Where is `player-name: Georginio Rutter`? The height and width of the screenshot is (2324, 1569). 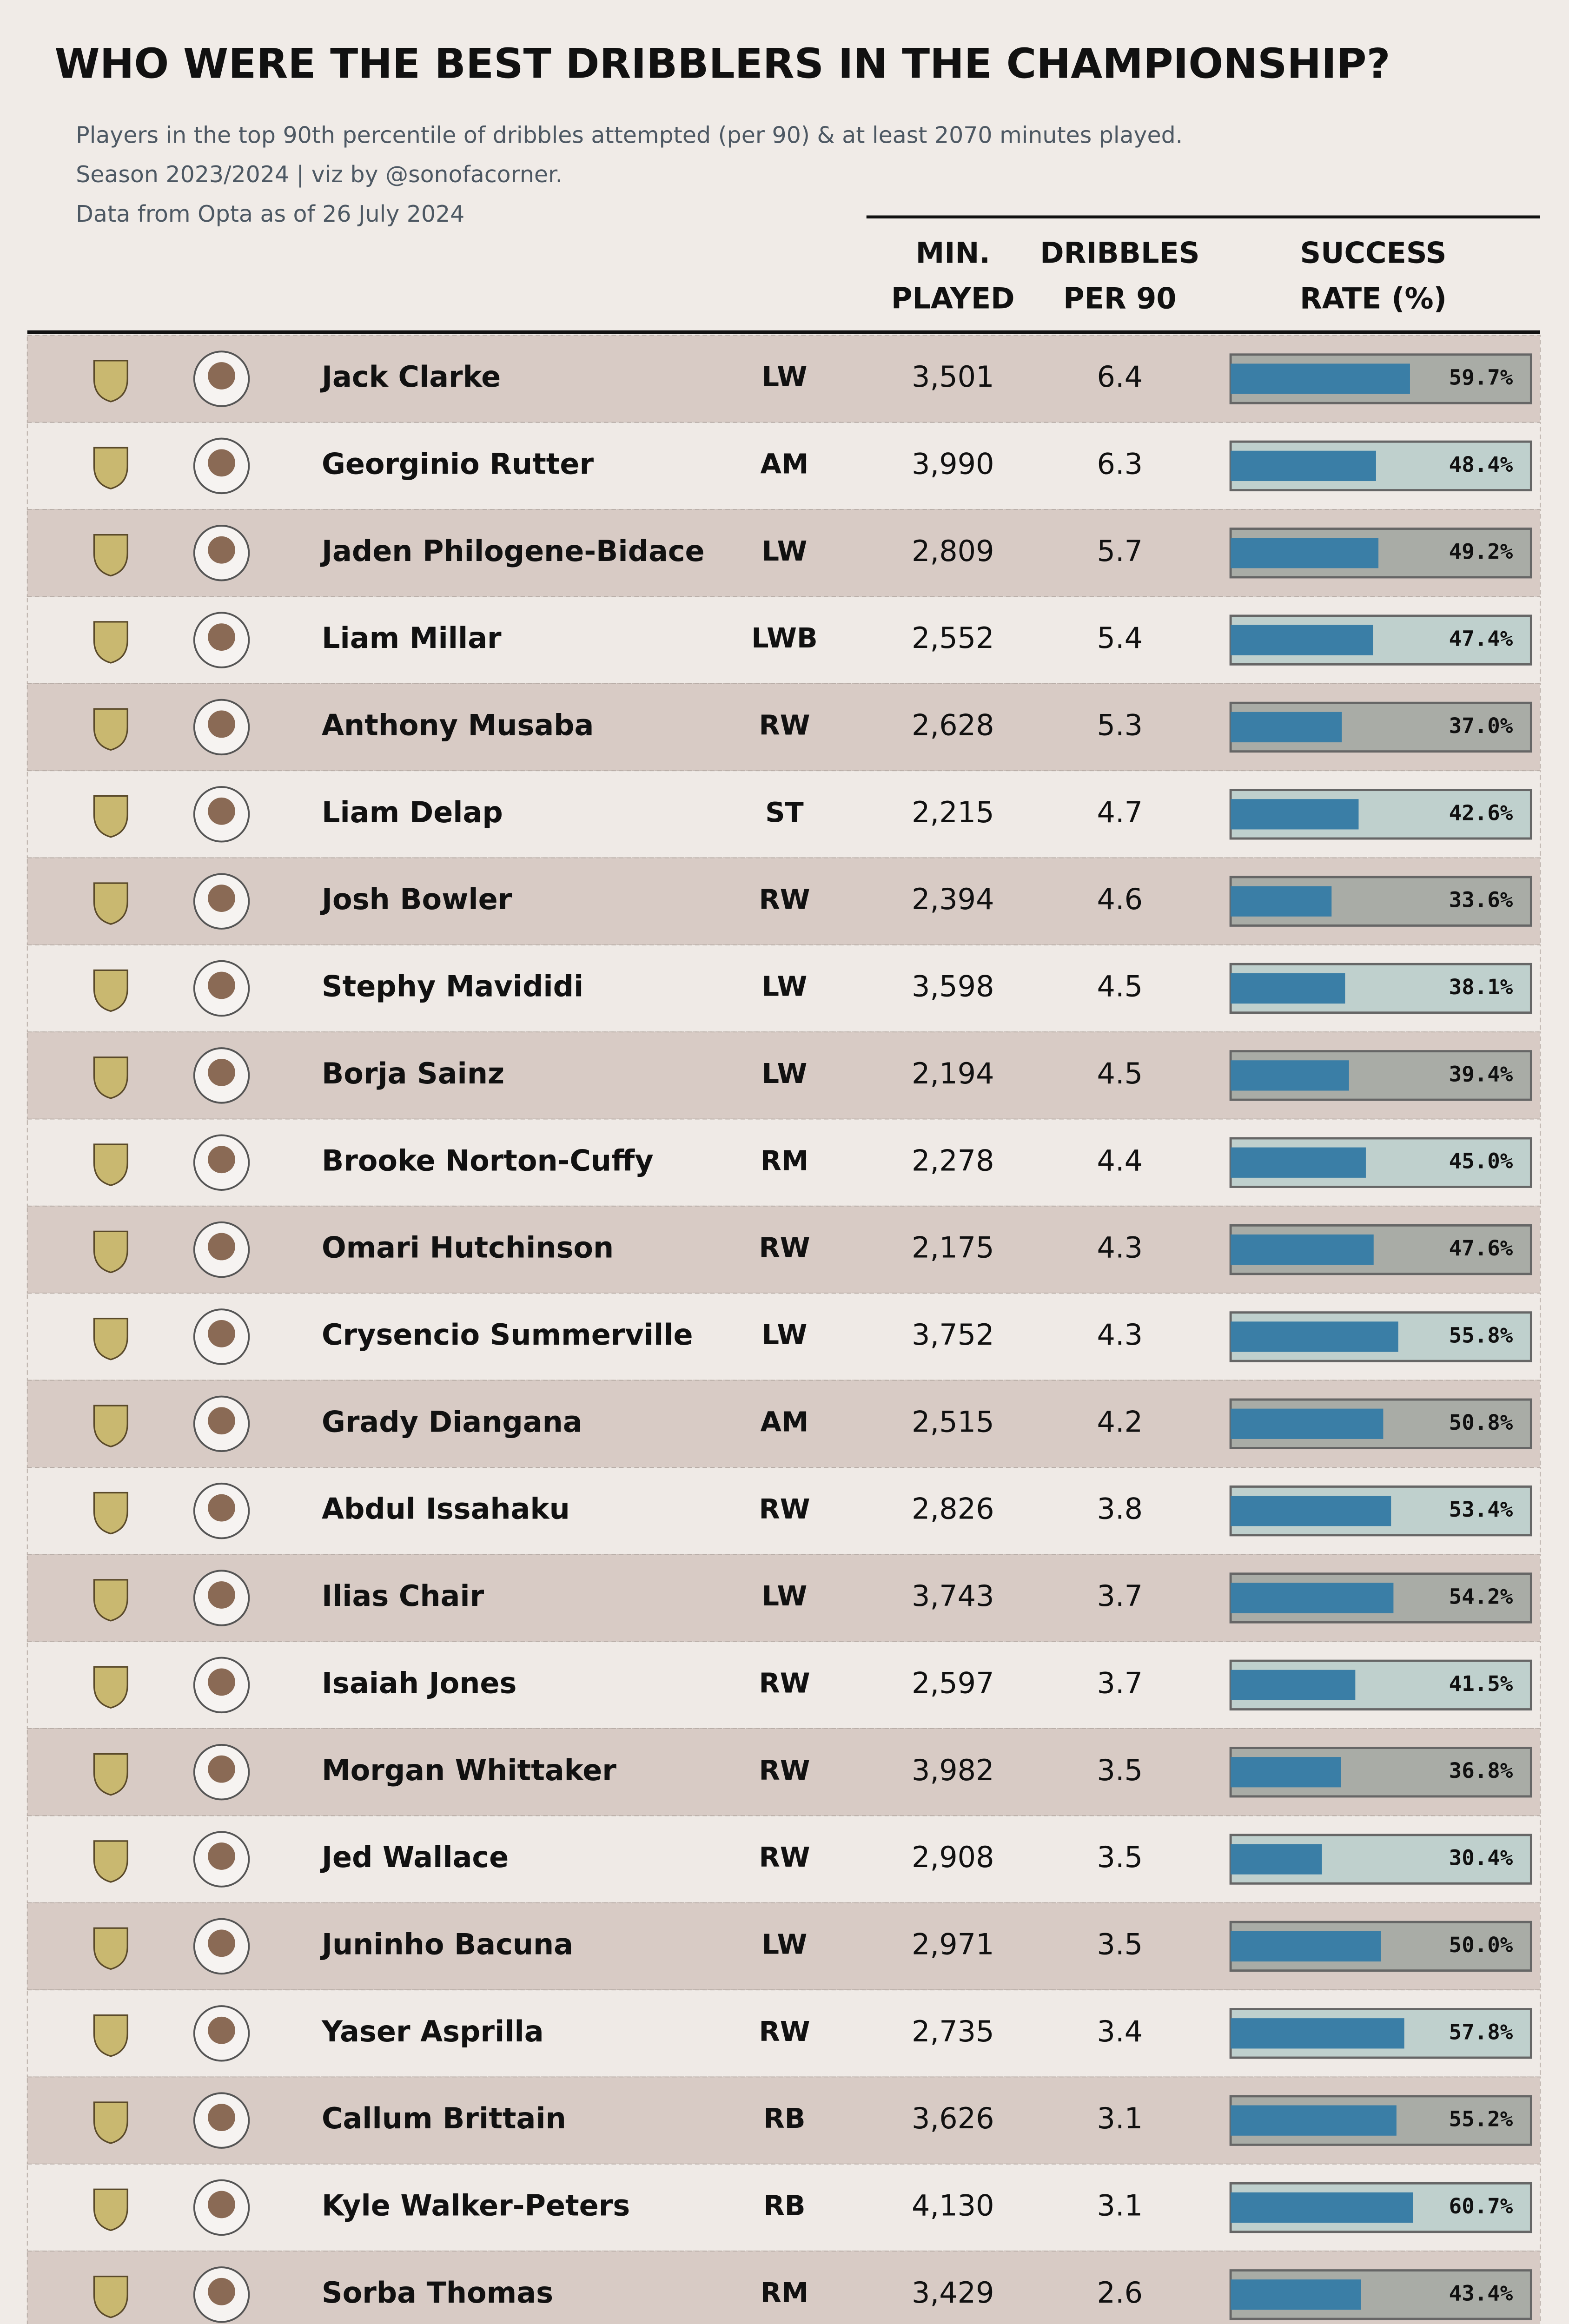 player-name: Georginio Rutter is located at coordinates (458, 464).